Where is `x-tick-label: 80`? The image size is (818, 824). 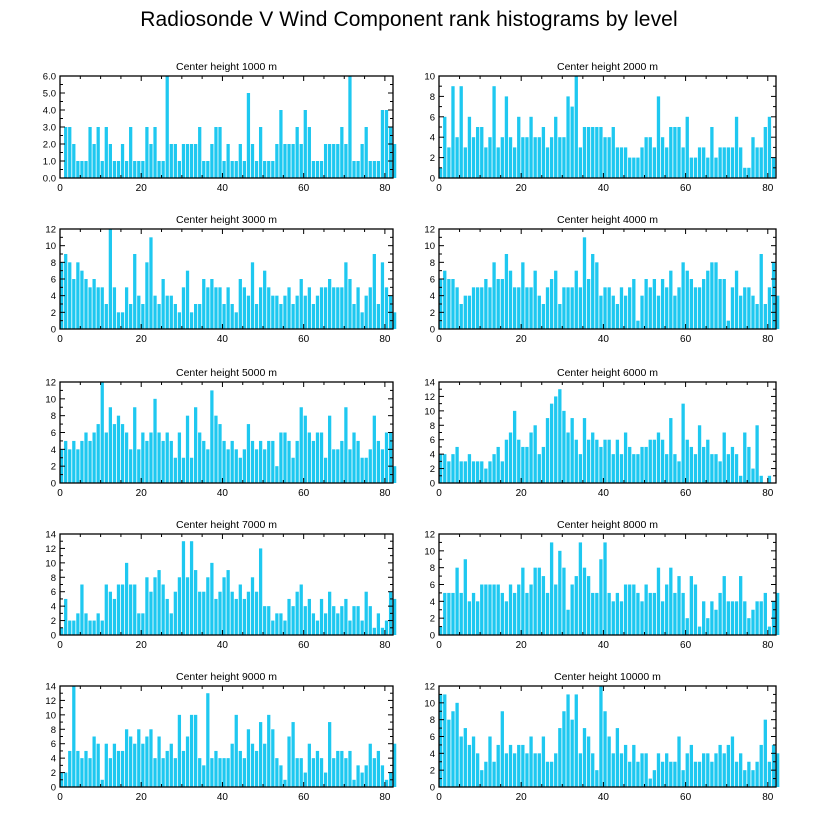
x-tick-label: 80 is located at coordinates (385, 645).